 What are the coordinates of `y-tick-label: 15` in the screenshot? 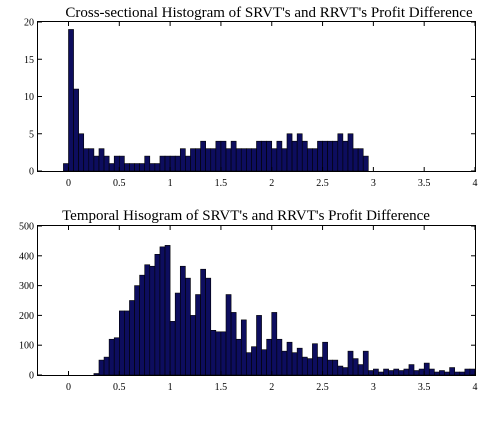 It's located at (29, 60).